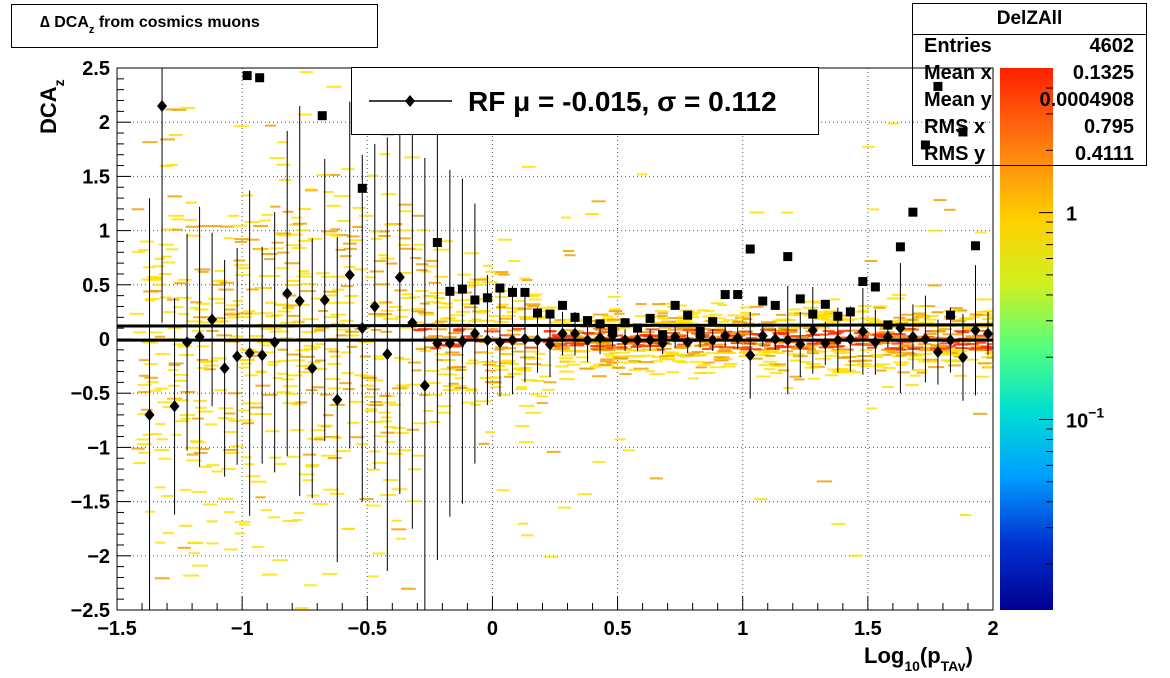 The height and width of the screenshot is (678, 1170). What do you see at coordinates (1029, 19) in the screenshot?
I see `stats-title: DelZAll` at bounding box center [1029, 19].